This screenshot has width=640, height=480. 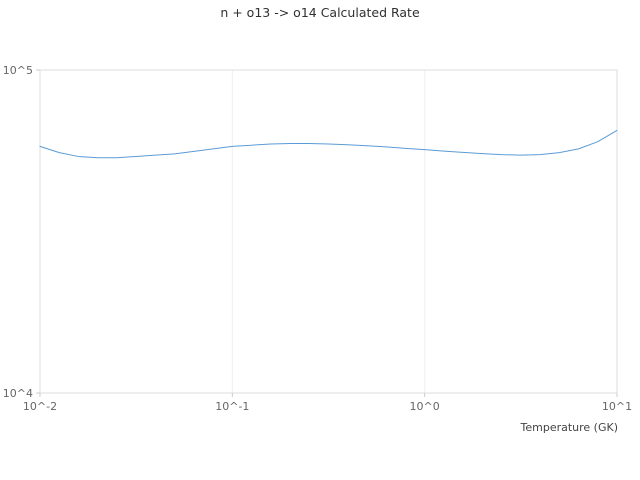 I want to click on x-axis-label: Temperature (GK), so click(x=569, y=427).